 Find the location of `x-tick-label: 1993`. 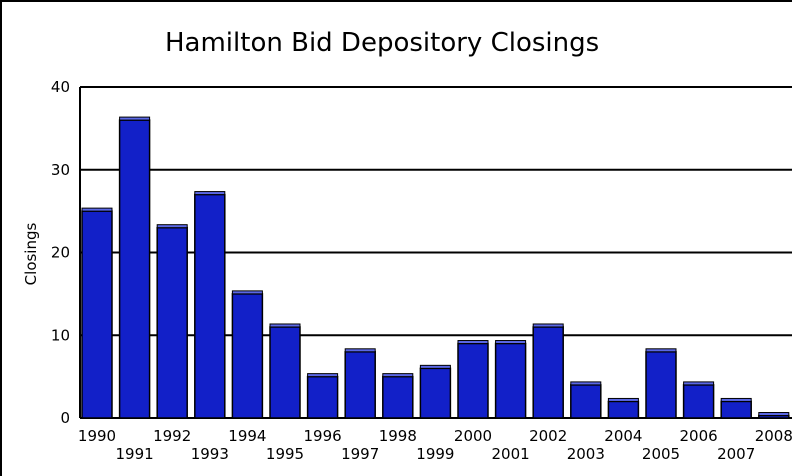

x-tick-label: 1993 is located at coordinates (210, 454).